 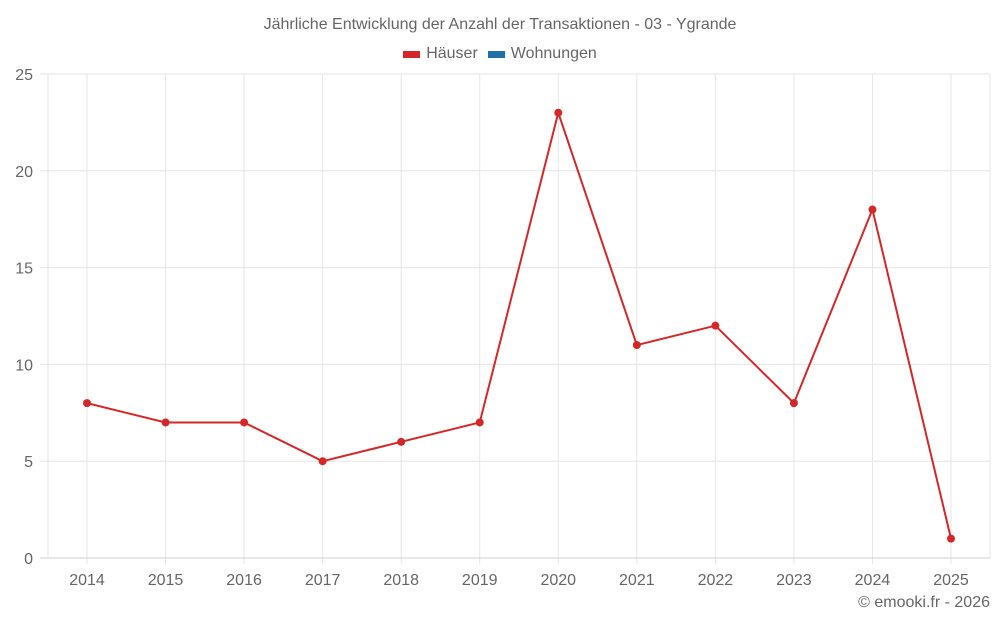 I want to click on x-tick-label: 2024, so click(x=873, y=580).